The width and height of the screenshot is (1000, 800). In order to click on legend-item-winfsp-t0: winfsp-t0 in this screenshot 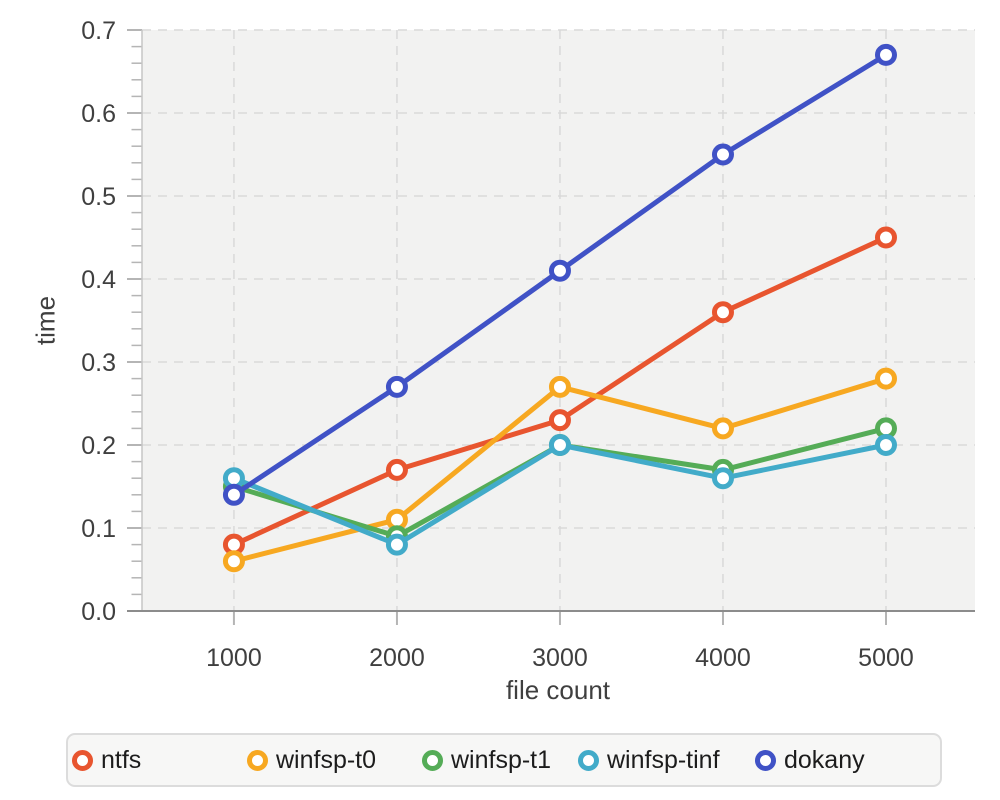, I will do `click(334, 760)`.